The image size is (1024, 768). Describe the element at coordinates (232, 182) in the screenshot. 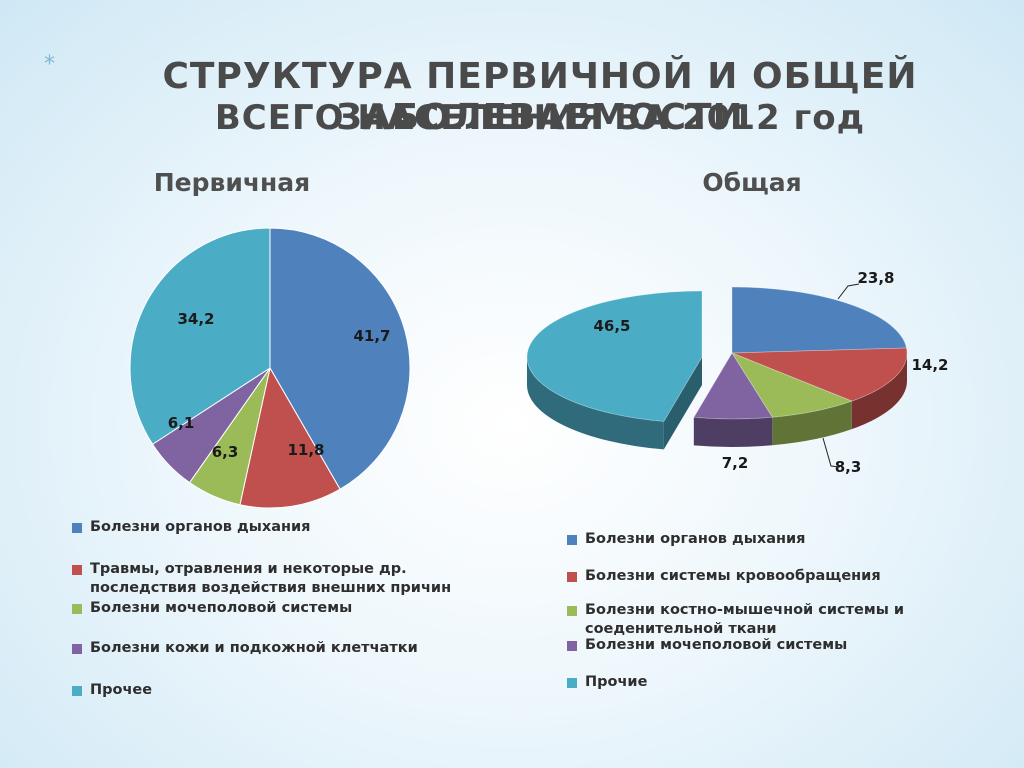

I see `primary-chart-title: Первичная` at that location.